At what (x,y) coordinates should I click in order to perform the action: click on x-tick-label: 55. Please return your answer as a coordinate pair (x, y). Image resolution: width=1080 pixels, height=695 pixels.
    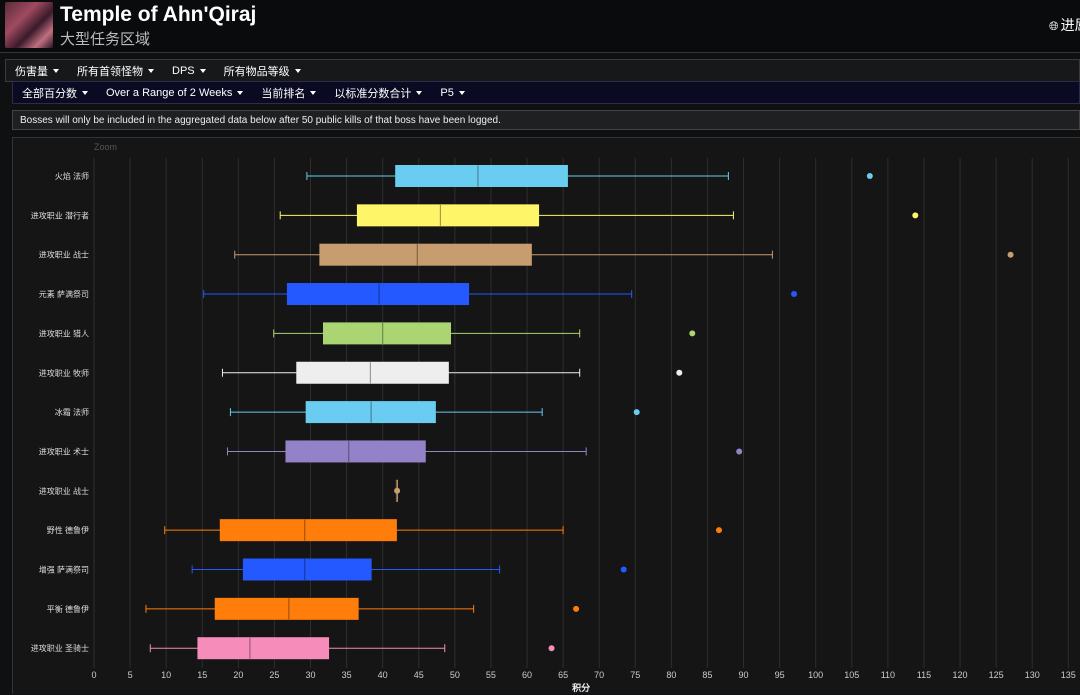
    Looking at the image, I should click on (491, 675).